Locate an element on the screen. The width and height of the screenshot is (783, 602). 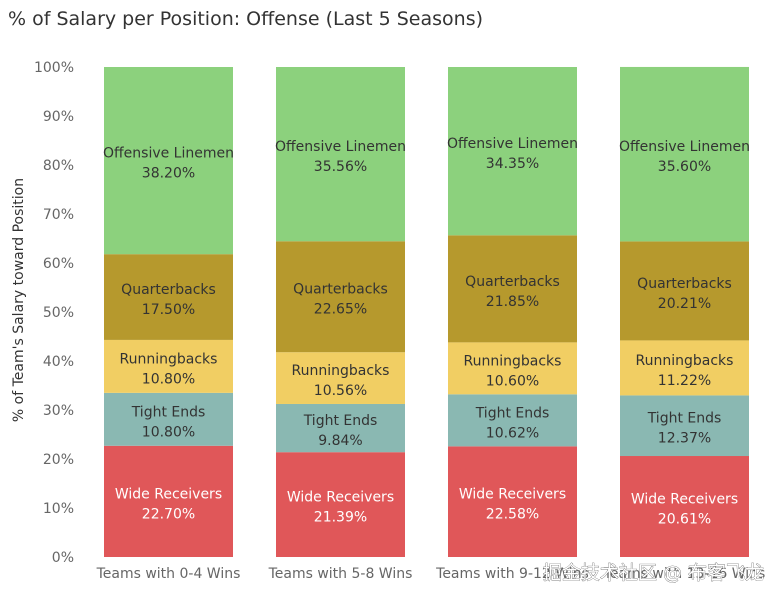
segment-value-label: 35.56% is located at coordinates (340, 167).